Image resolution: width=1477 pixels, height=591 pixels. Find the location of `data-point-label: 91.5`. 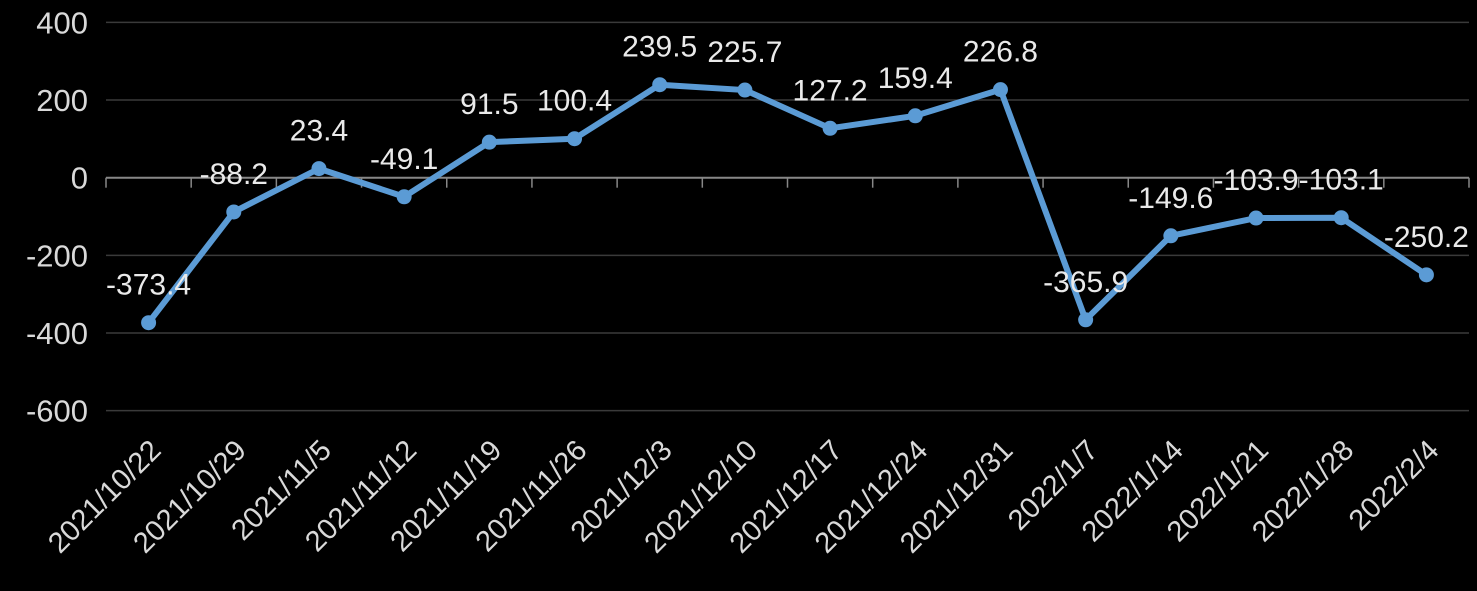

data-point-label: 91.5 is located at coordinates (489, 104).